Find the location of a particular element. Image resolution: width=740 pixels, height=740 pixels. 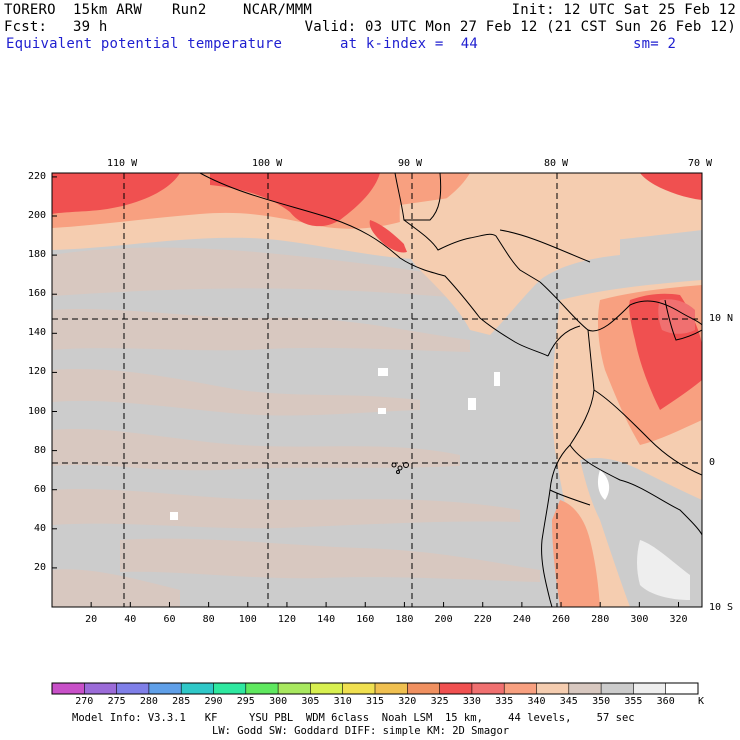

x-tick-label: 100 is located at coordinates (247, 619).